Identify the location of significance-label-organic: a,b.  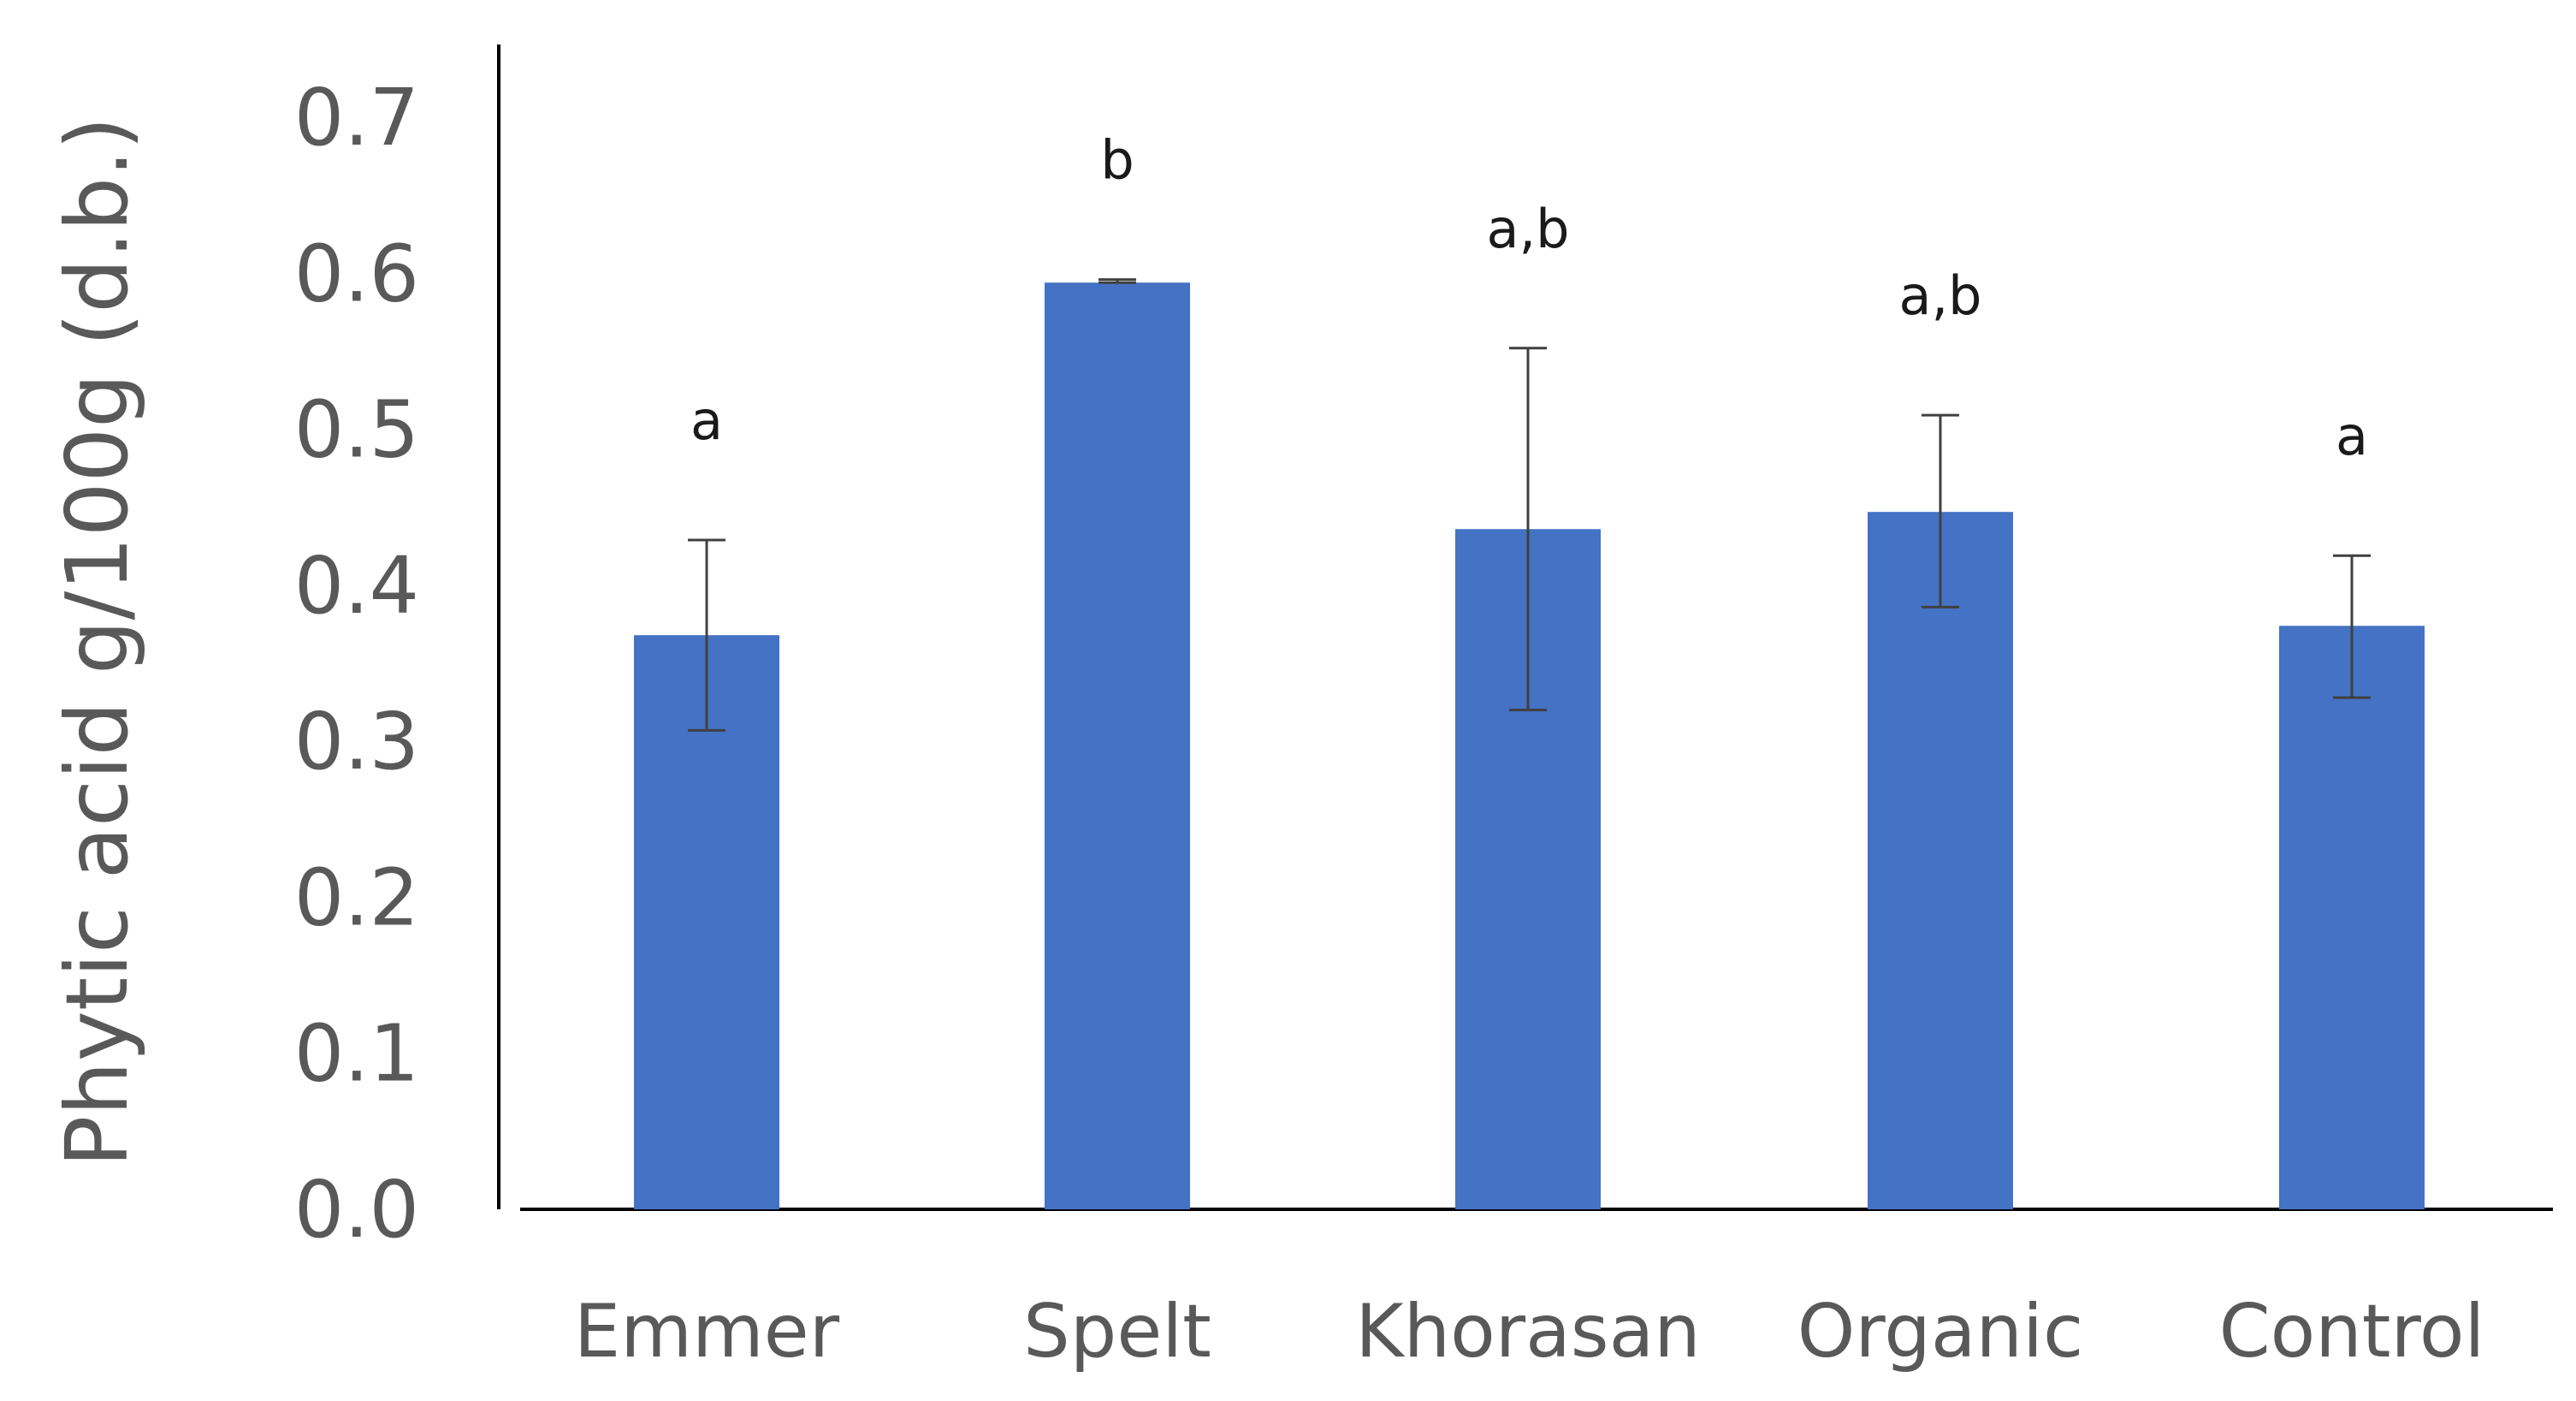
(1940, 295).